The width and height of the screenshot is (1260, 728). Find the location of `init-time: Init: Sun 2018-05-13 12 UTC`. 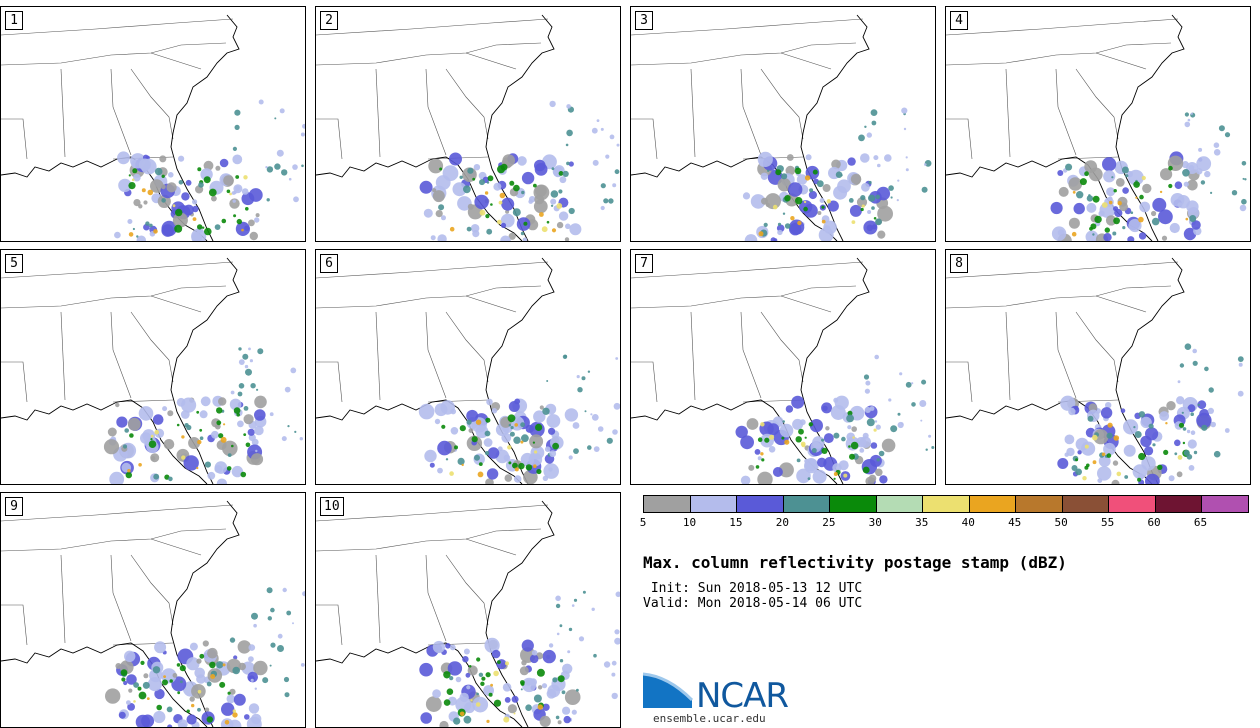

init-time: Init: Sun 2018-05-13 12 UTC is located at coordinates (753, 588).